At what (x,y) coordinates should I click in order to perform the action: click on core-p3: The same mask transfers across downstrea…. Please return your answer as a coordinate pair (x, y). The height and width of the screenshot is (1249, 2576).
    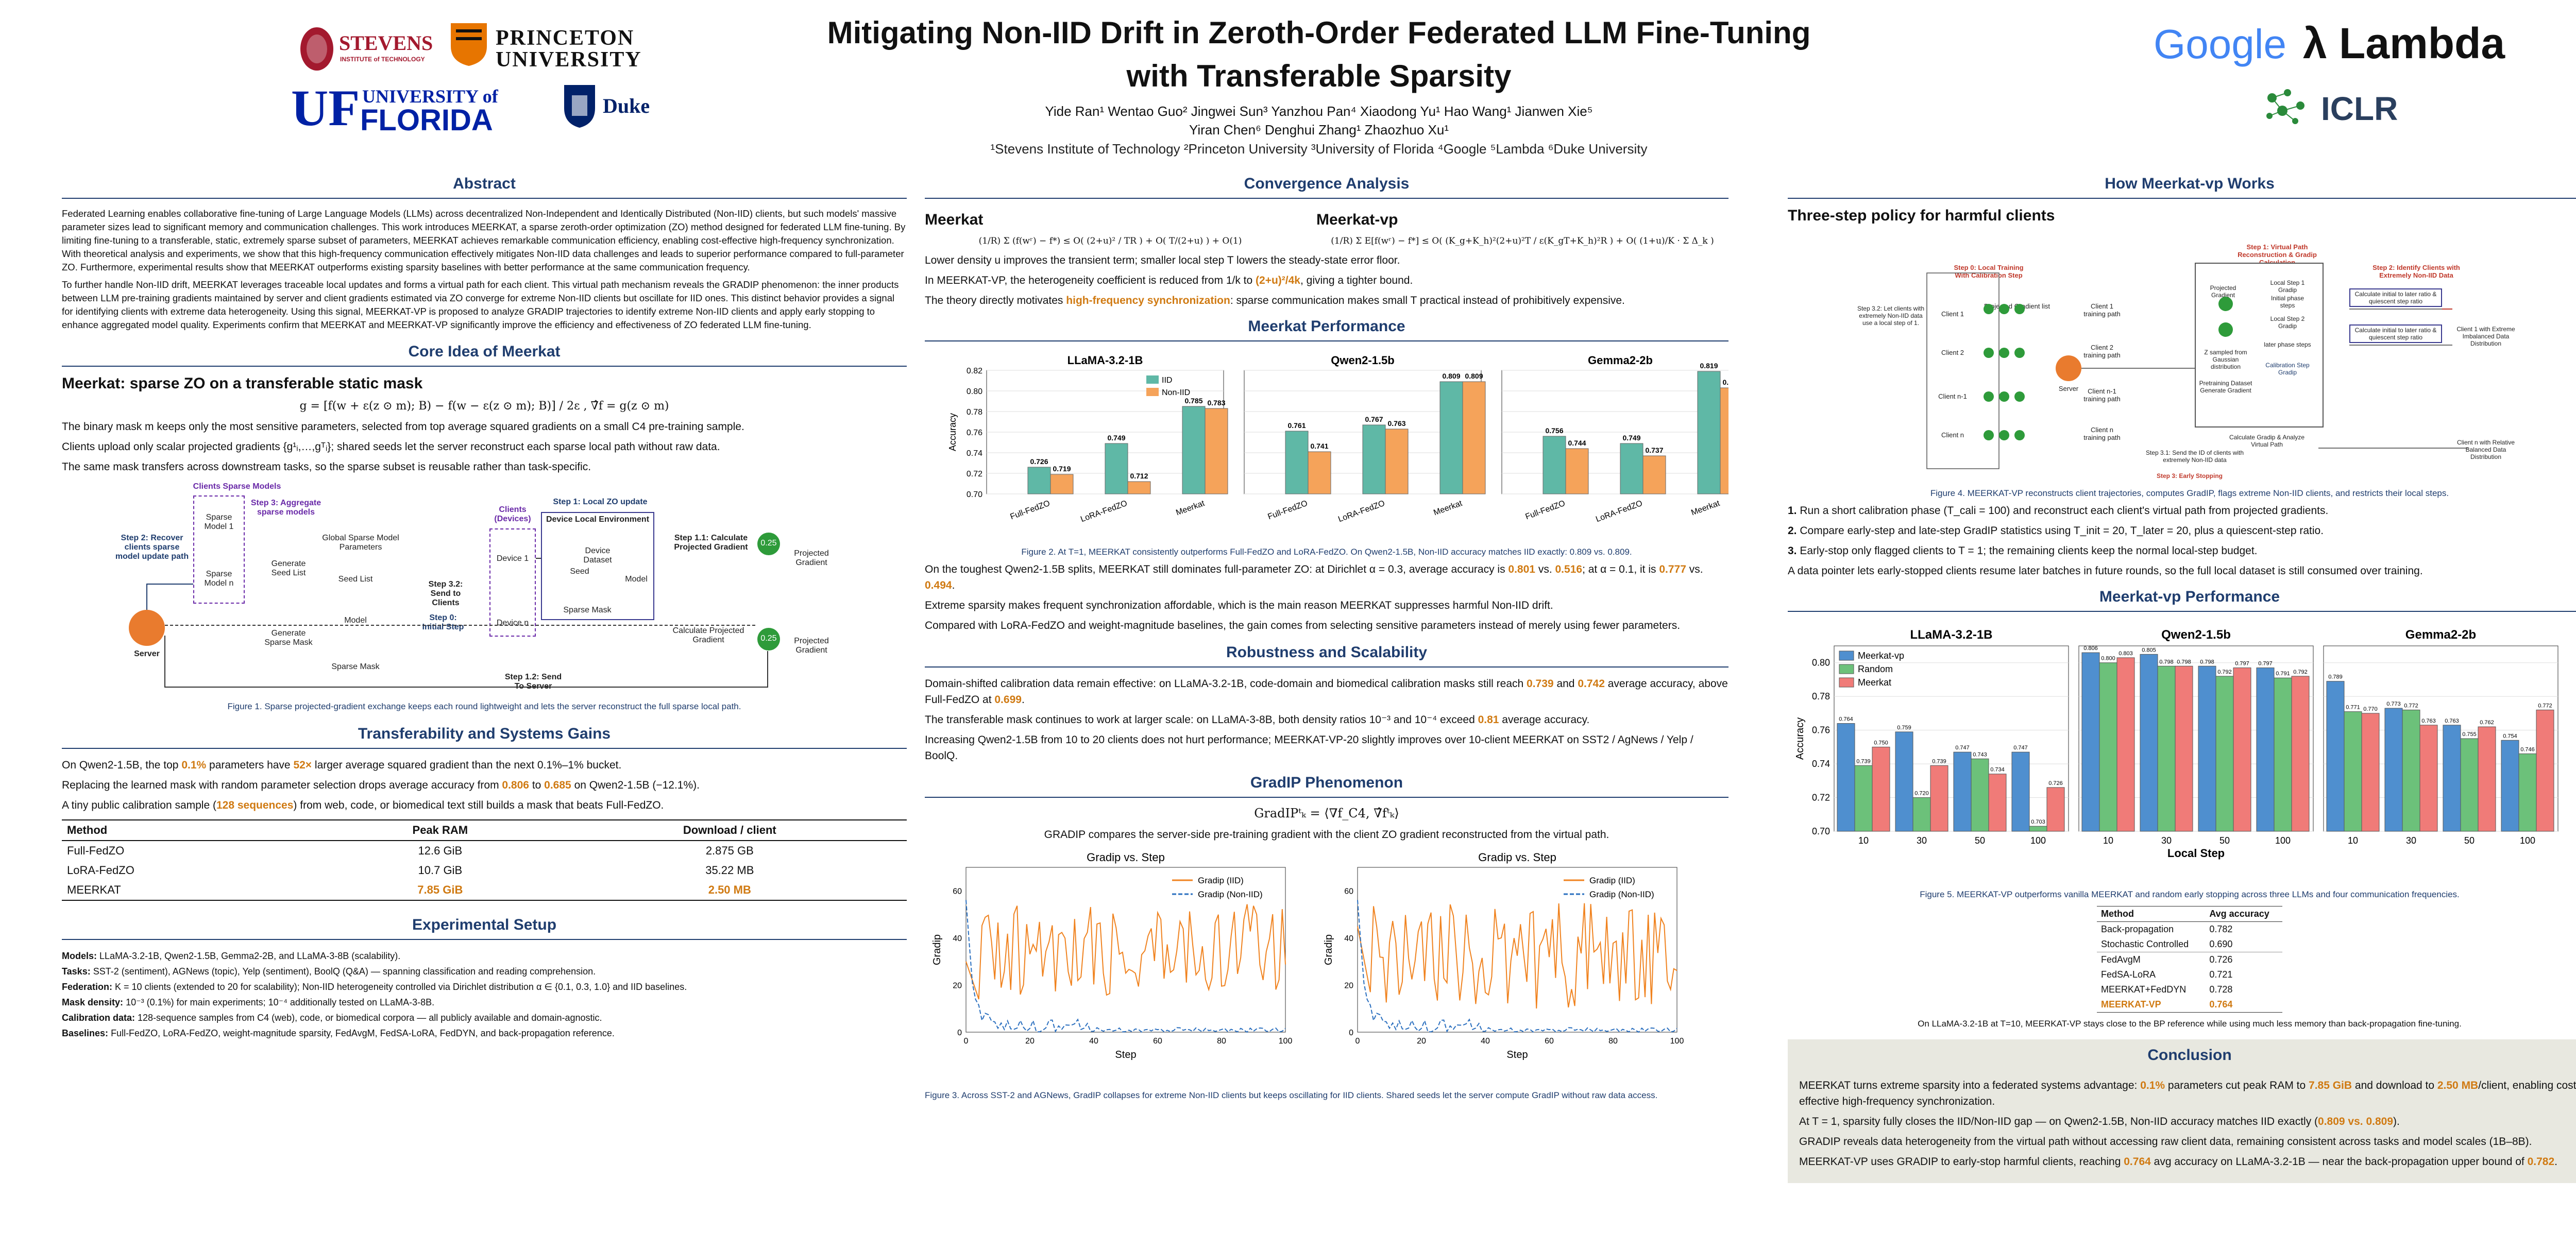
    Looking at the image, I should click on (326, 467).